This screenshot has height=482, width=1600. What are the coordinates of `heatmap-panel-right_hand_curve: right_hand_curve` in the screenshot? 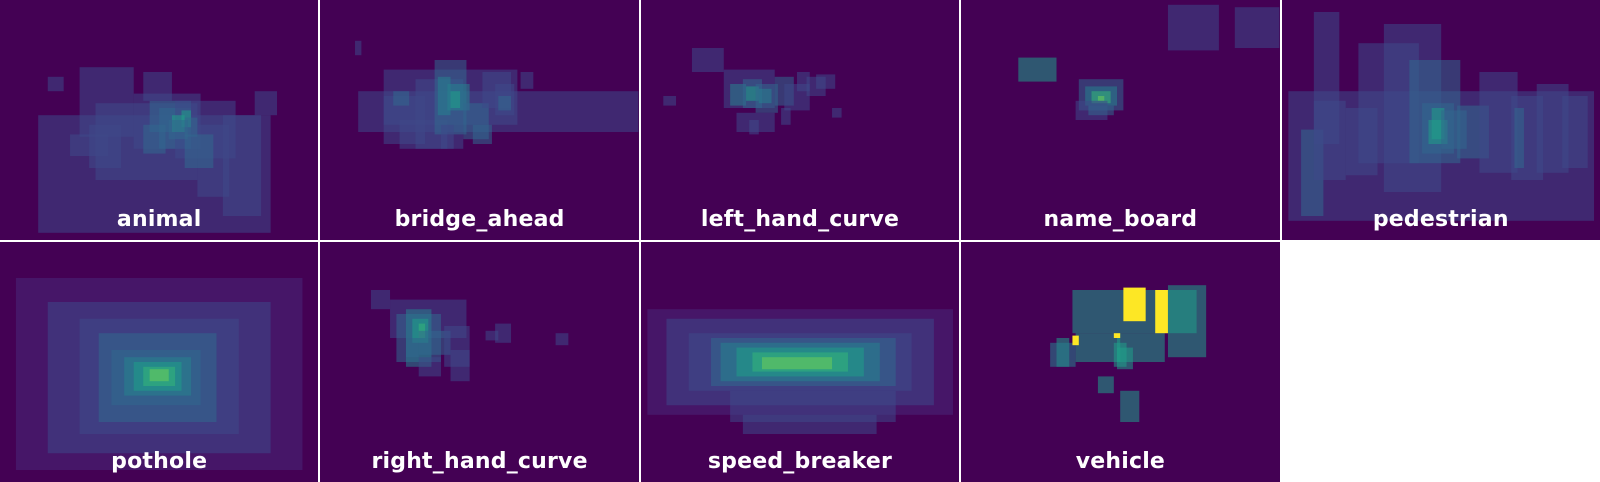 It's located at (479, 362).